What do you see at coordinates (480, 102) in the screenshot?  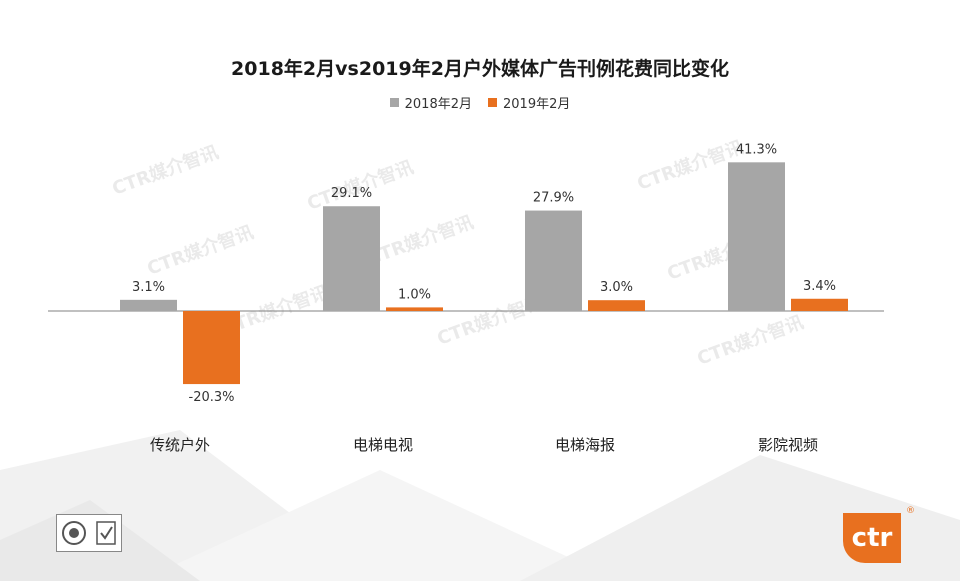 I see `chart-legend: 2018年2月 2019年2月` at bounding box center [480, 102].